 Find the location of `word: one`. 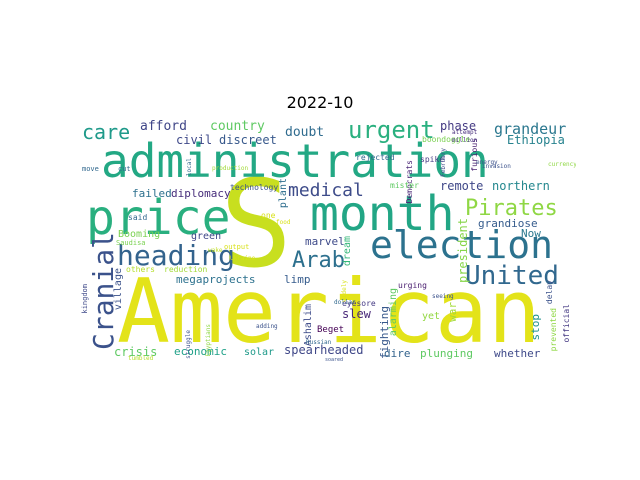

word: one is located at coordinates (268, 215).